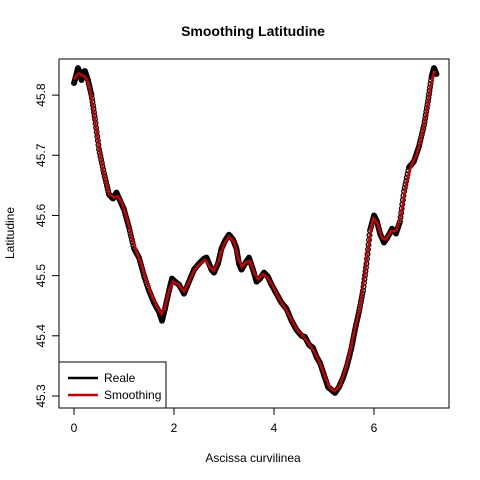  What do you see at coordinates (374, 428) in the screenshot?
I see `x-tick-label: 6` at bounding box center [374, 428].